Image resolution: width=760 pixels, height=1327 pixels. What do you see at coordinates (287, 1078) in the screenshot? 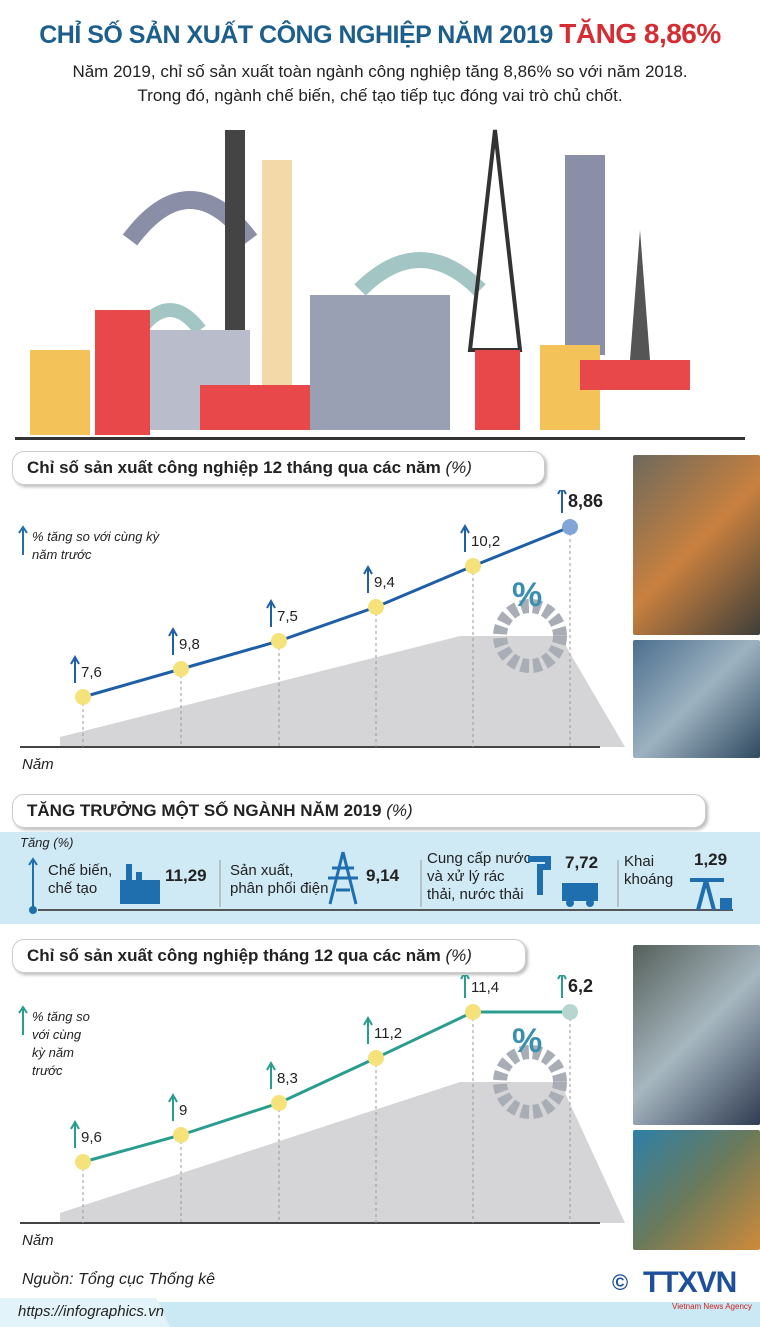
I see `data-label: 8,3` at bounding box center [287, 1078].